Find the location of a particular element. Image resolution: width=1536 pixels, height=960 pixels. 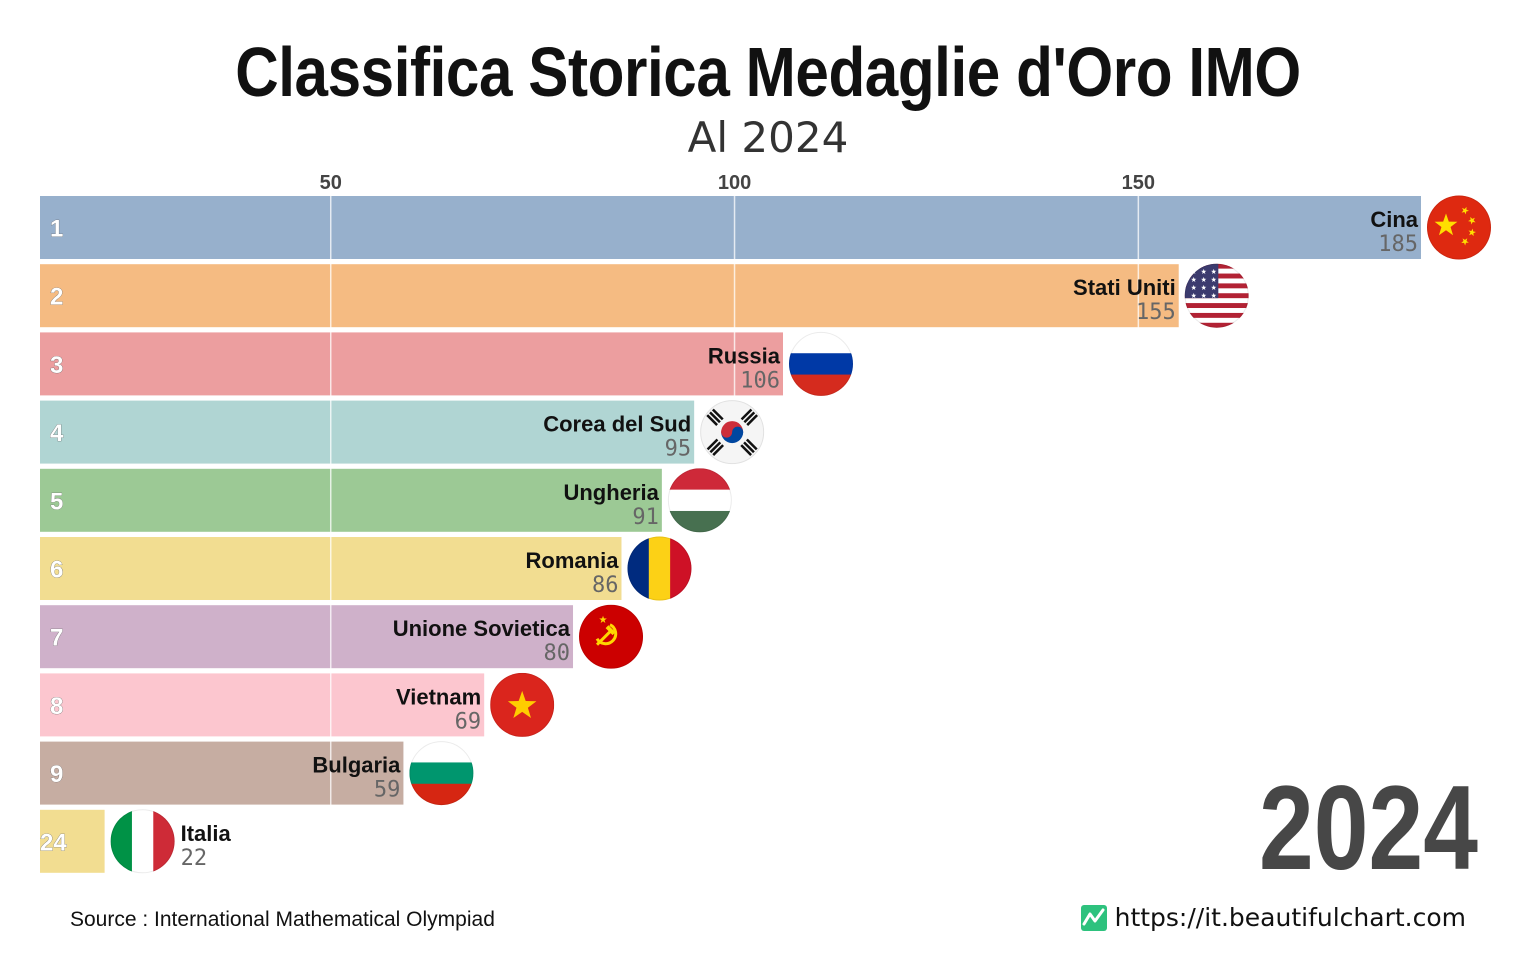

chart-title: Classifica Storica Medaglie d'Oro IMO is located at coordinates (768, 72).